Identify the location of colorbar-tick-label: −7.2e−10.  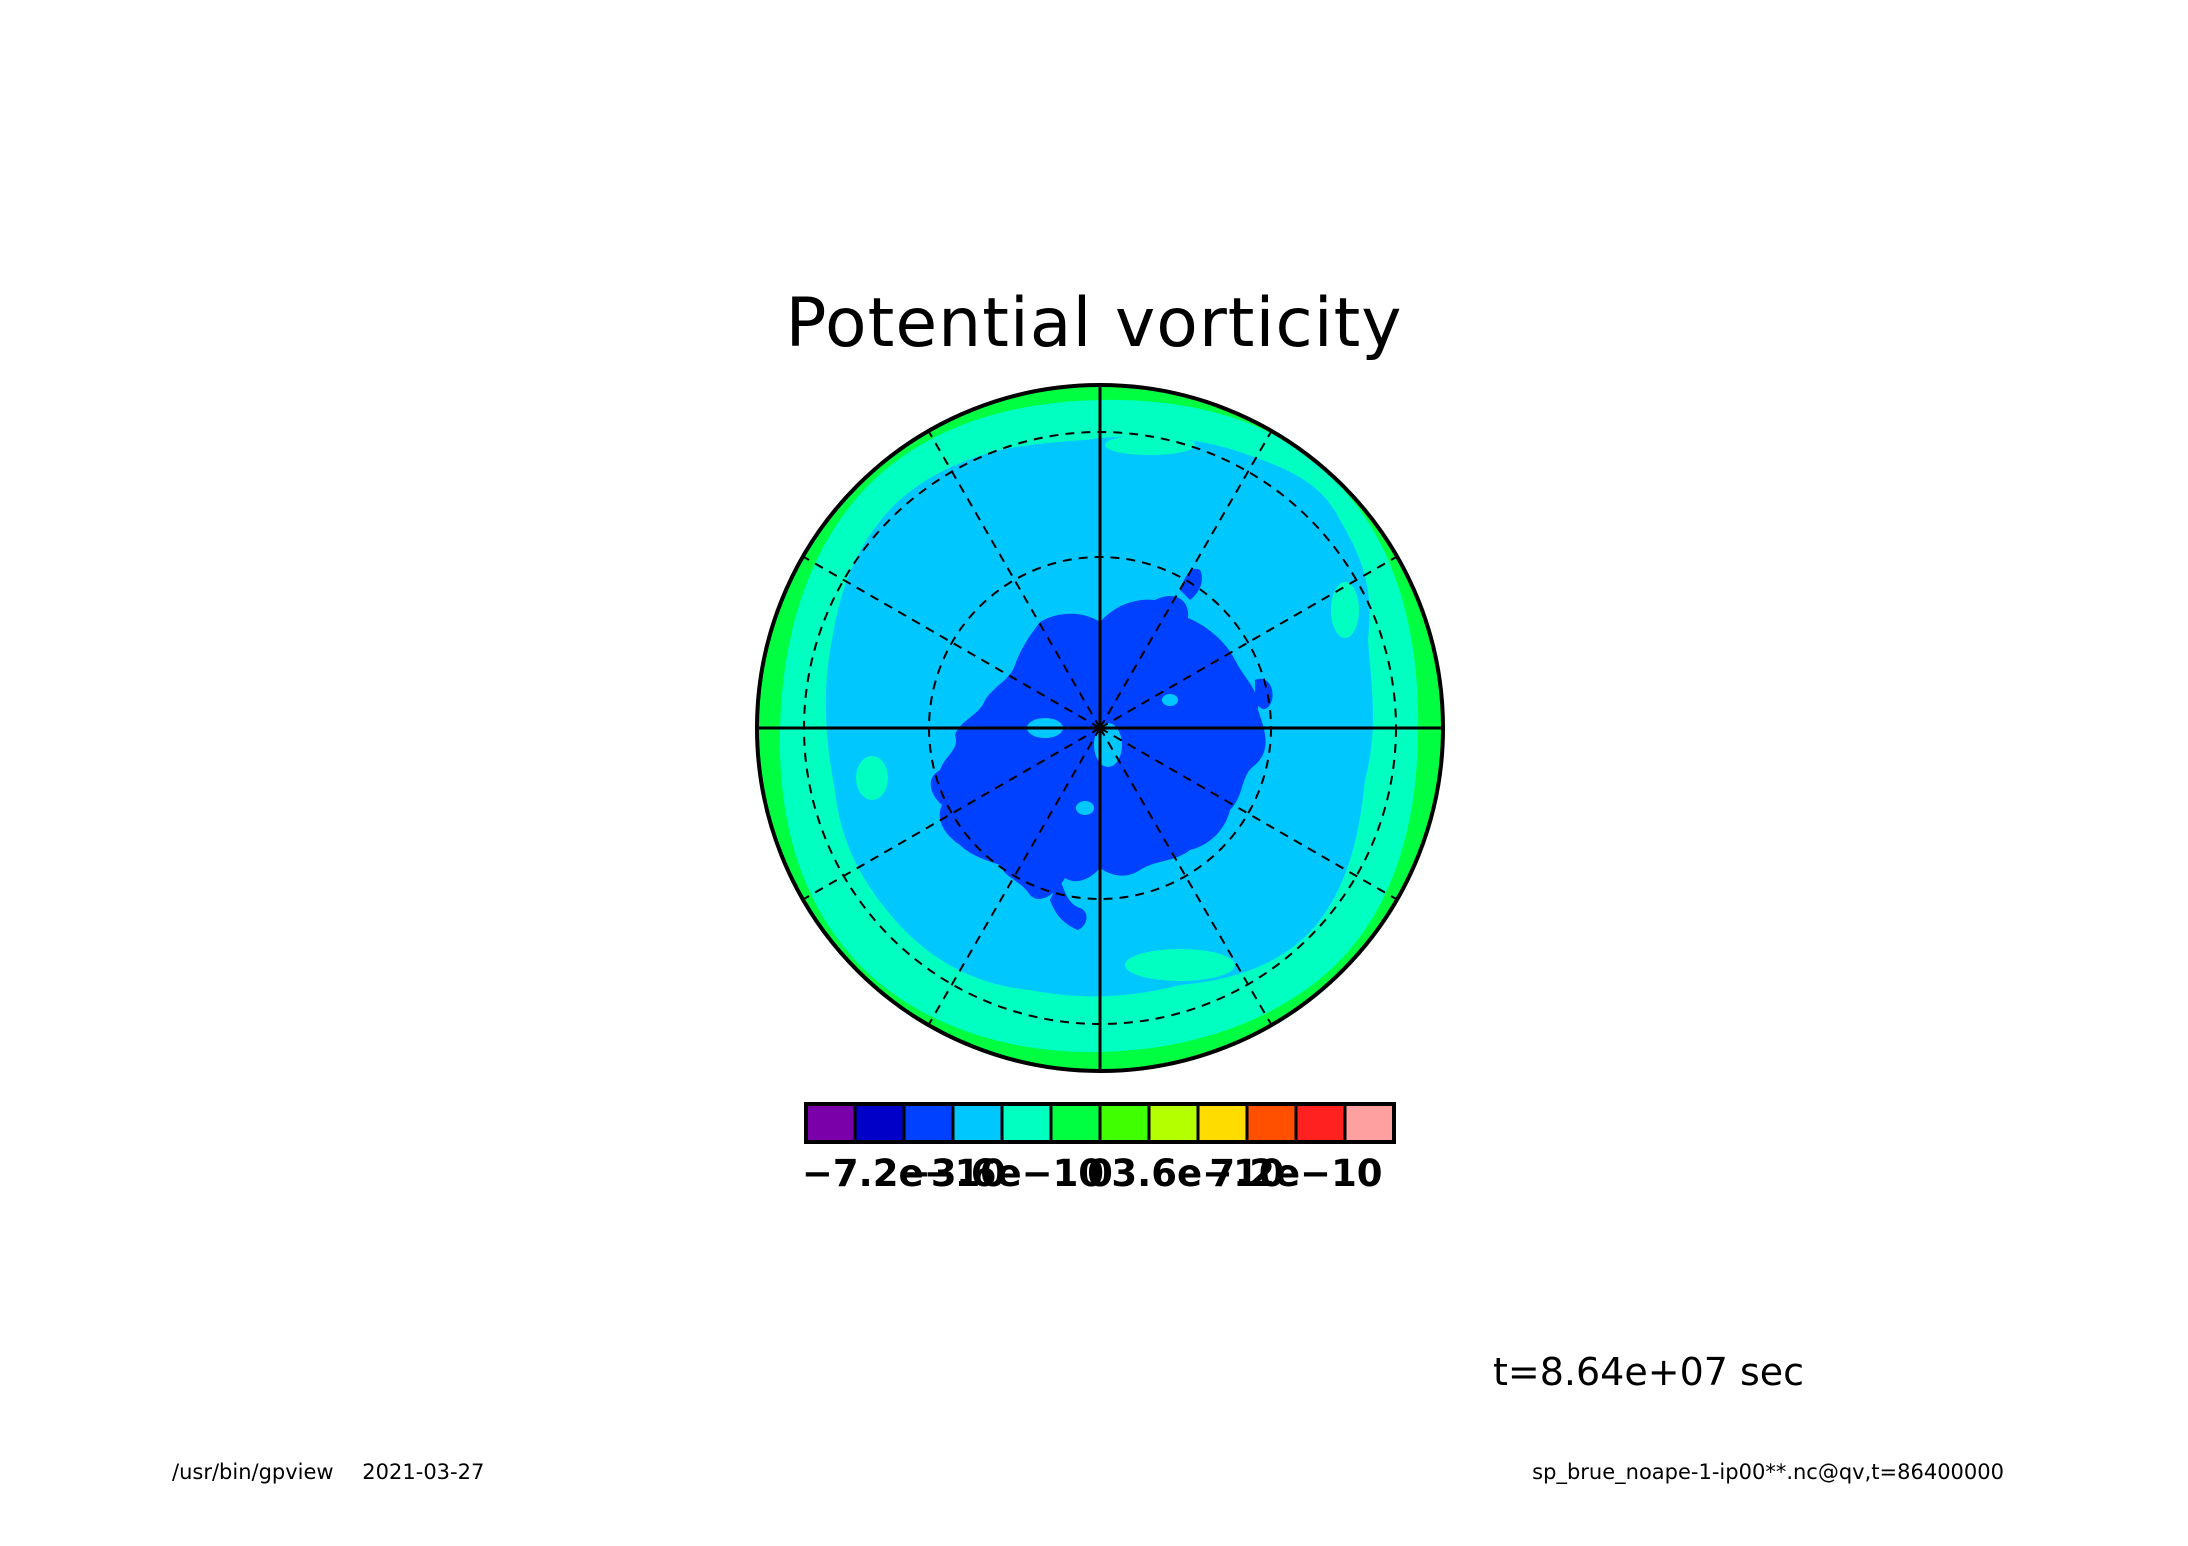
(904, 1173).